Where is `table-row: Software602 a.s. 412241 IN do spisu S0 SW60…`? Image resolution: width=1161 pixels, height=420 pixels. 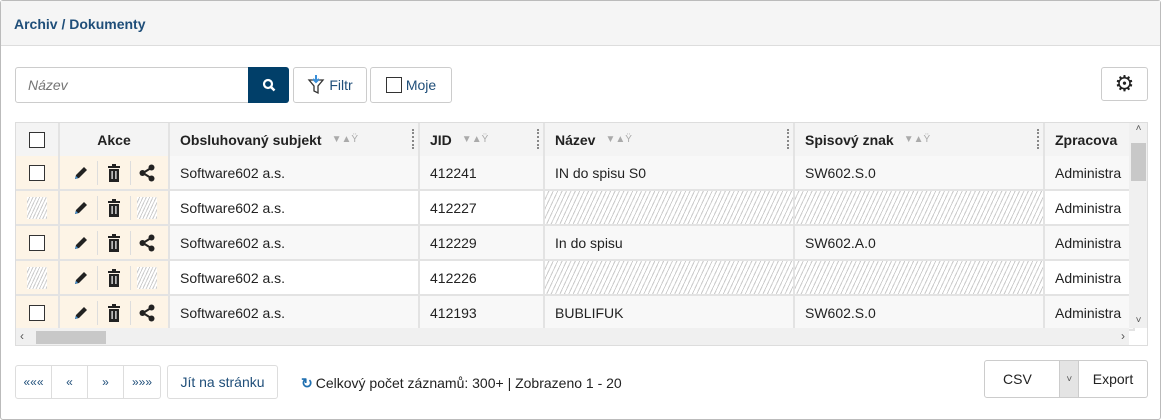
table-row: Software602 a.s. 412241 IN do spisu S0 SW60… is located at coordinates (575, 173).